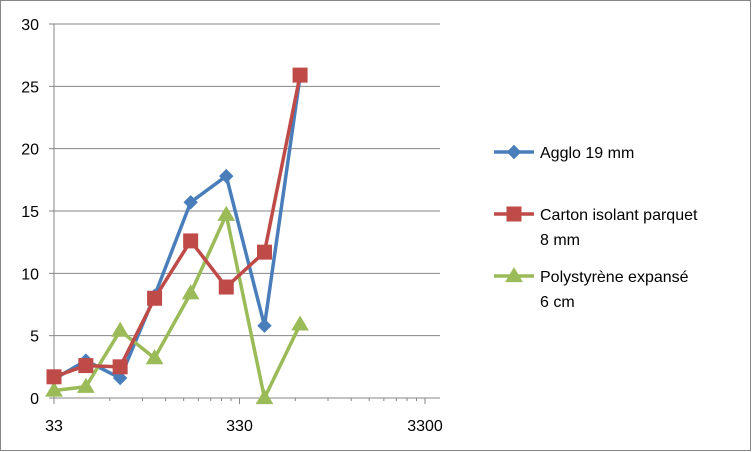  I want to click on legend-entry-2: Carton isolant parquet 8 mm, so click(596, 227).